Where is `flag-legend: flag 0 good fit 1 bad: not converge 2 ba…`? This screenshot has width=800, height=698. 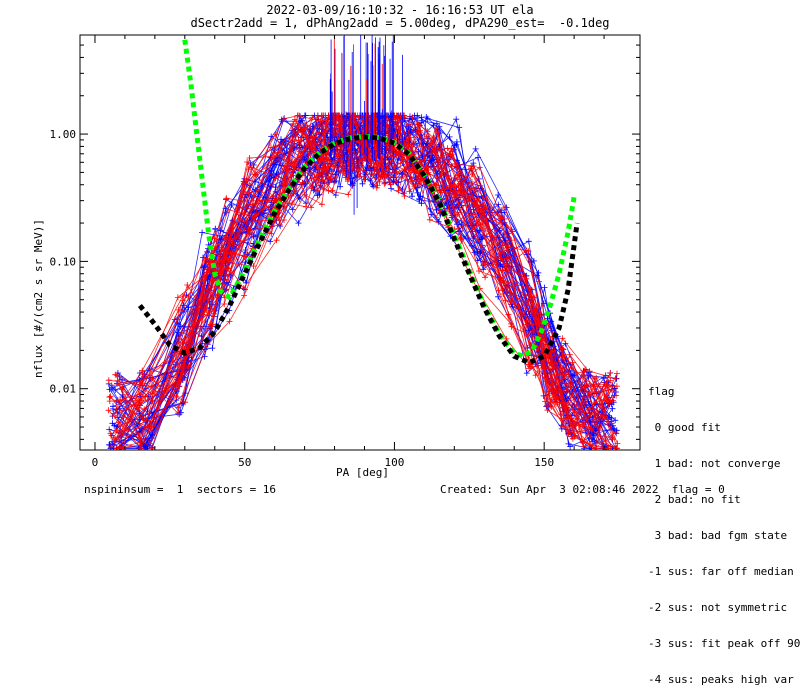
flag-legend: flag 0 good fit 1 bad: not converge 2 ba… is located at coordinates (724, 530).